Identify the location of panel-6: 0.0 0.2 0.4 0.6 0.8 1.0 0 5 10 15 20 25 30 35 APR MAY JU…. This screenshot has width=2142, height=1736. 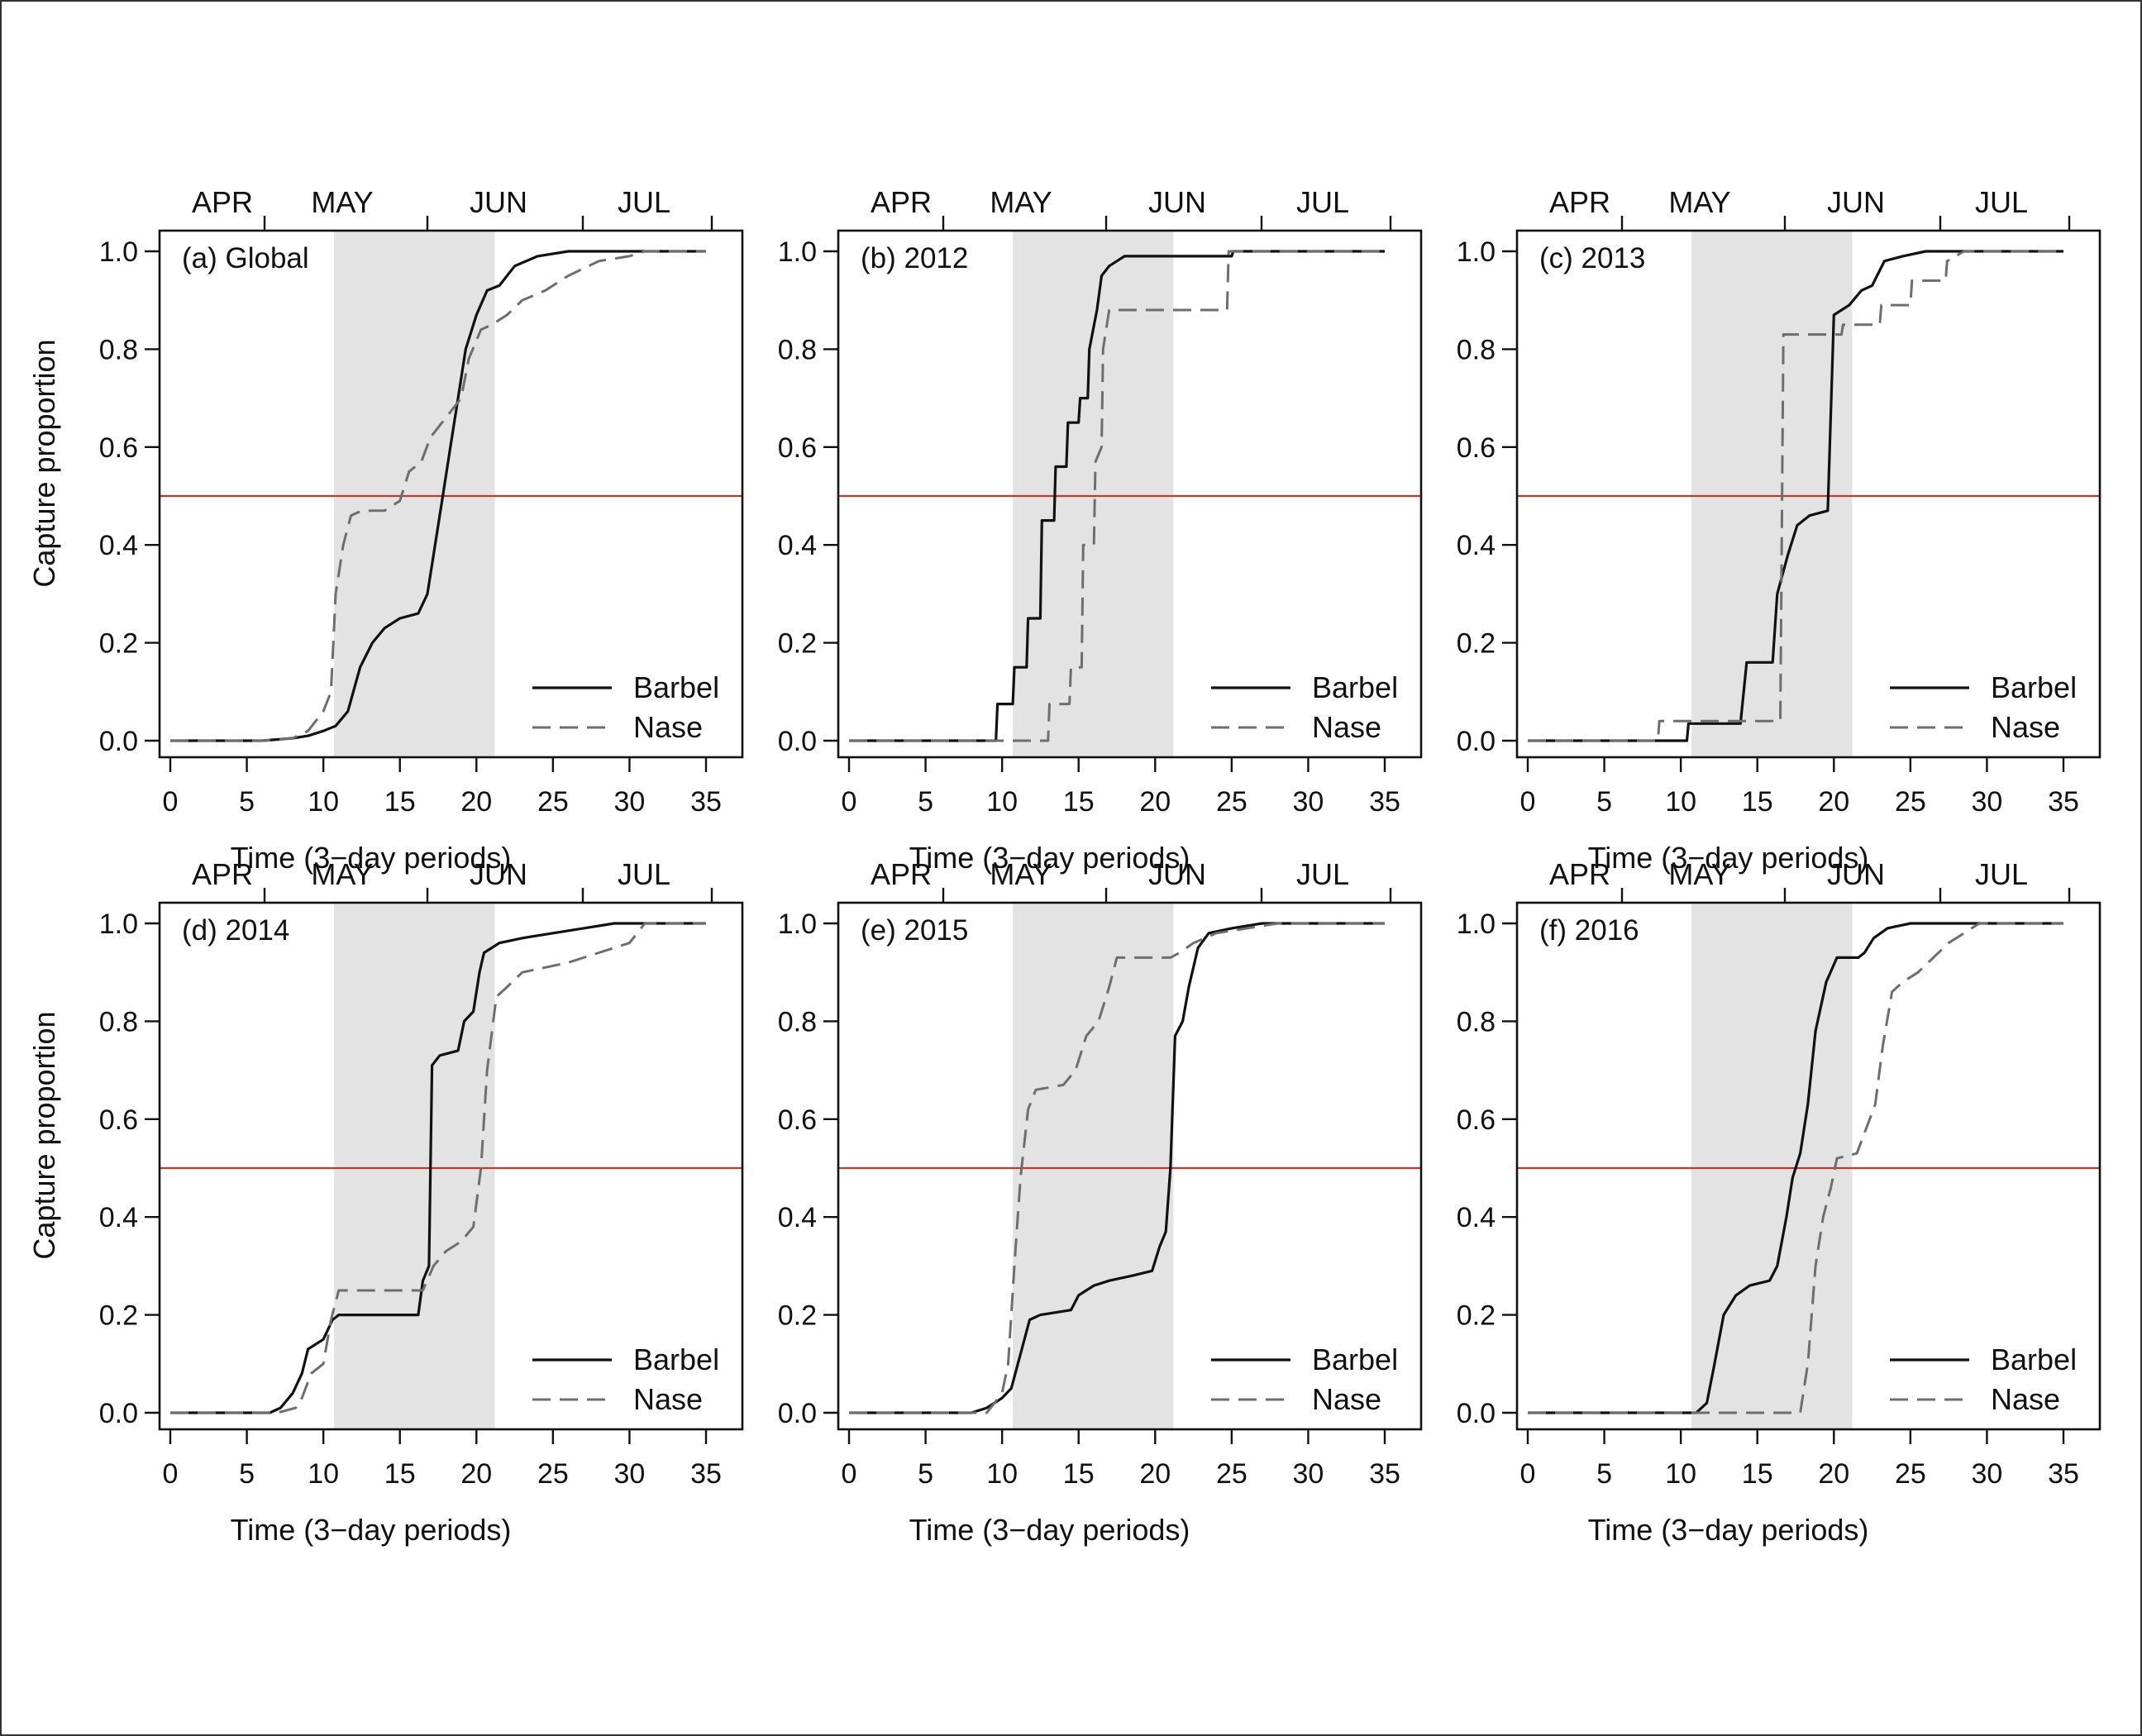
(1779, 1202).